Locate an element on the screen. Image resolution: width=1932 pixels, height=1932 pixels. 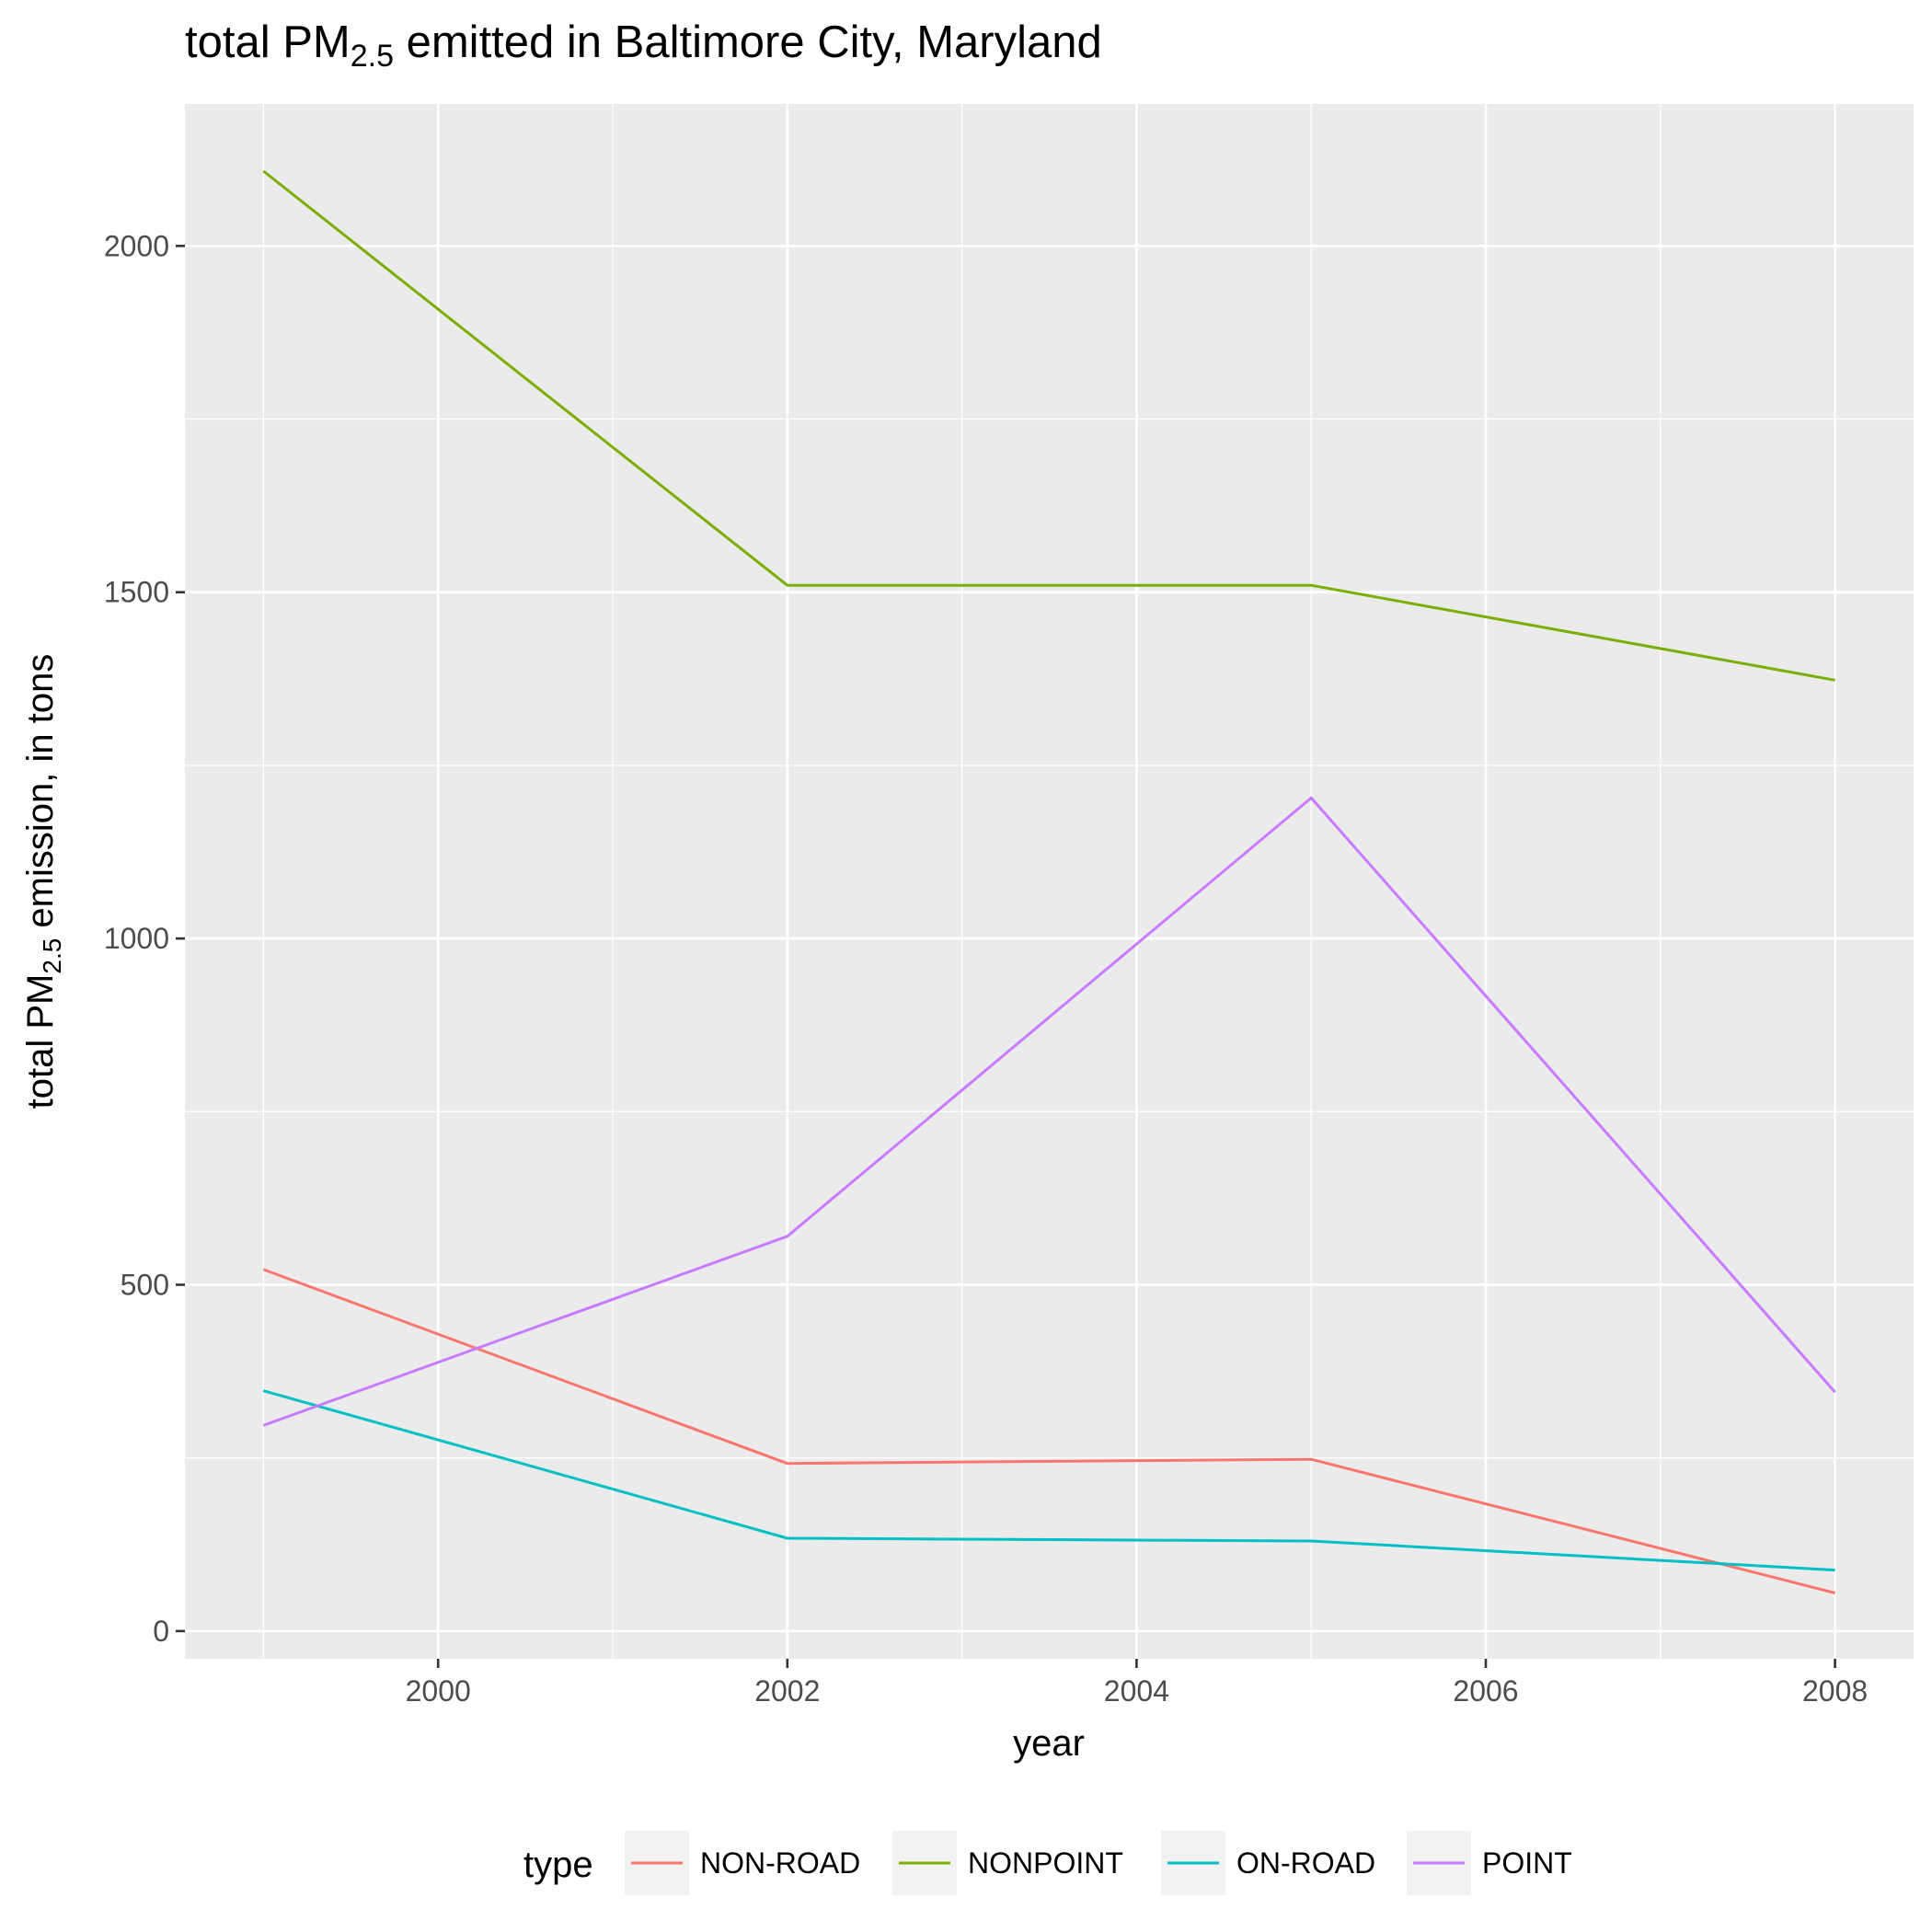
chart-title-suffix: emitted in Baltimore City, Maryland is located at coordinates (748, 42).